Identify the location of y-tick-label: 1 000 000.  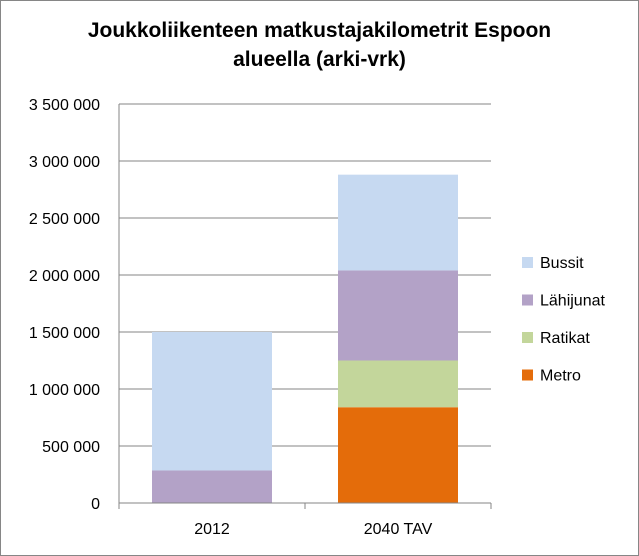
(64, 390).